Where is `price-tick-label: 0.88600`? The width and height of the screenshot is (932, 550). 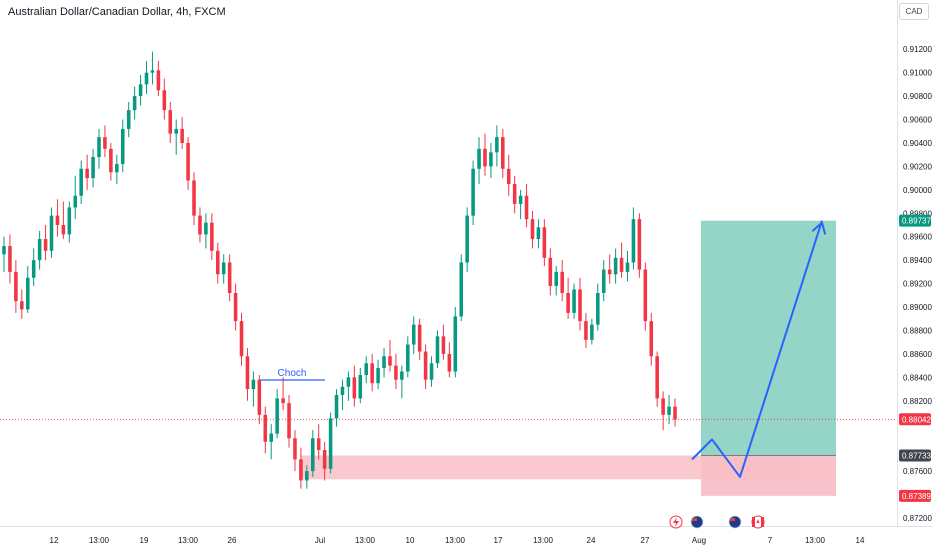
price-tick-label: 0.88600 is located at coordinates (917, 354).